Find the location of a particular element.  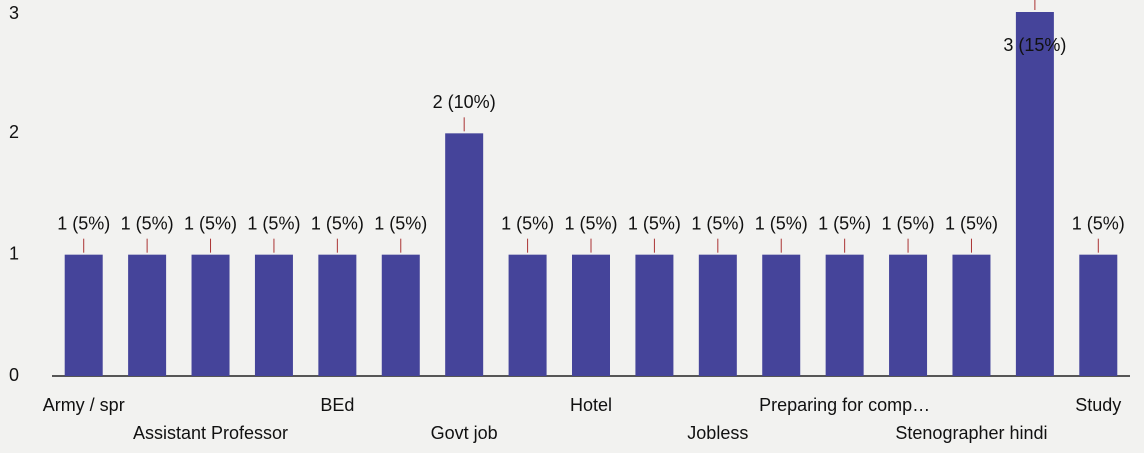

x-tick-label: Army / spr is located at coordinates (84, 405).